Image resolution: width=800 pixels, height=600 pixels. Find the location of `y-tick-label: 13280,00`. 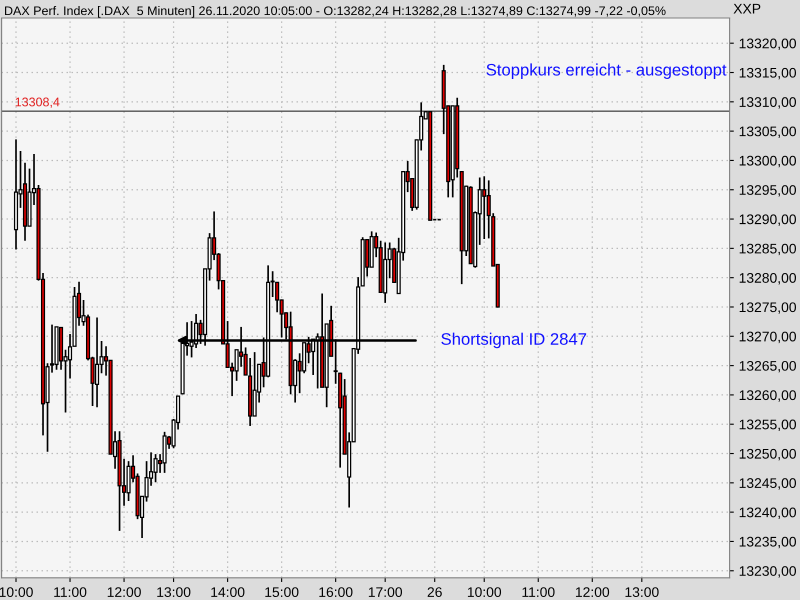

y-tick-label: 13280,00 is located at coordinates (768, 278).